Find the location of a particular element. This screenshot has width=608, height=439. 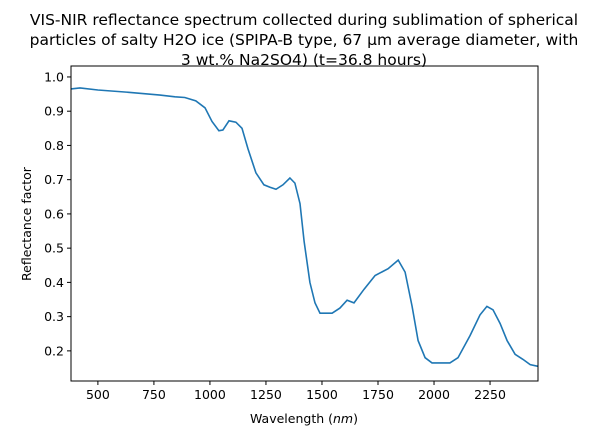

x-tick-label: 2000 is located at coordinates (434, 394).